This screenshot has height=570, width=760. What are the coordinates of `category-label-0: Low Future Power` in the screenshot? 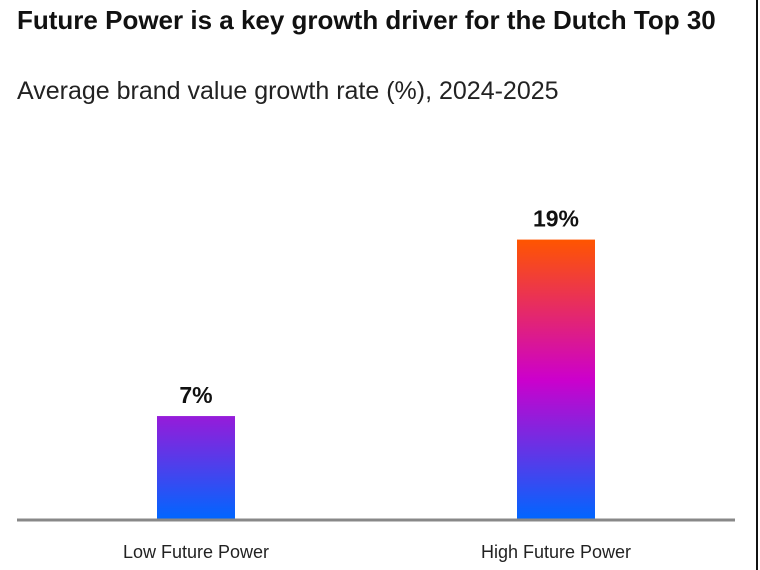 It's located at (196, 552).